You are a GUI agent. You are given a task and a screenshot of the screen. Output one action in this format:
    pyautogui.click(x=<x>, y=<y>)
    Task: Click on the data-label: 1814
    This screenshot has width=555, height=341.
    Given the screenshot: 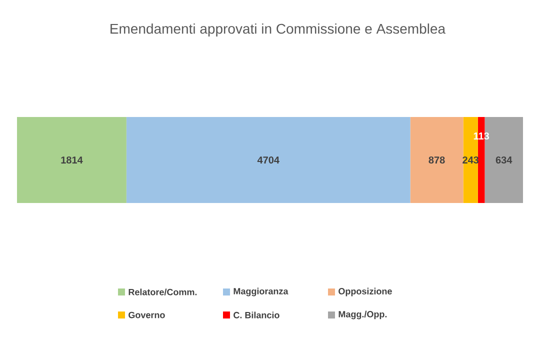 What is the action you would take?
    pyautogui.click(x=72, y=160)
    